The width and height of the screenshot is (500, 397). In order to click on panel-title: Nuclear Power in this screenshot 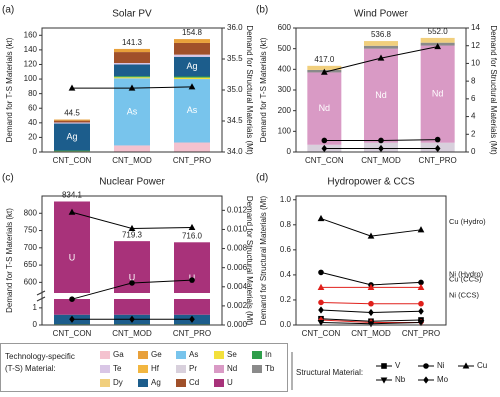, I will do `click(132, 182)`.